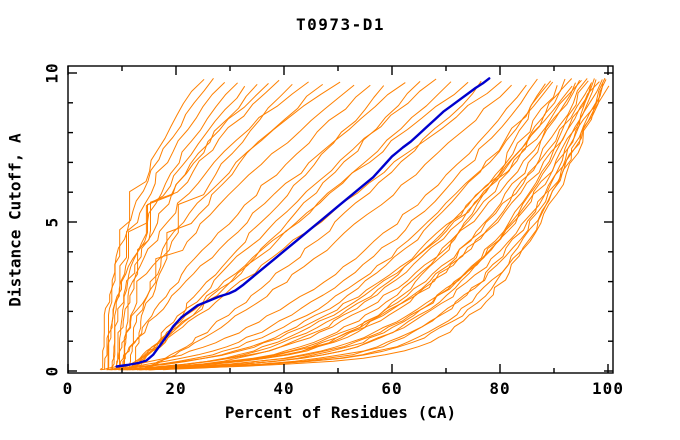 Image resolution: width=680 pixels, height=440 pixels. Describe the element at coordinates (15, 220) in the screenshot. I see `y-axis-label: Distance Cutoff, A` at that location.